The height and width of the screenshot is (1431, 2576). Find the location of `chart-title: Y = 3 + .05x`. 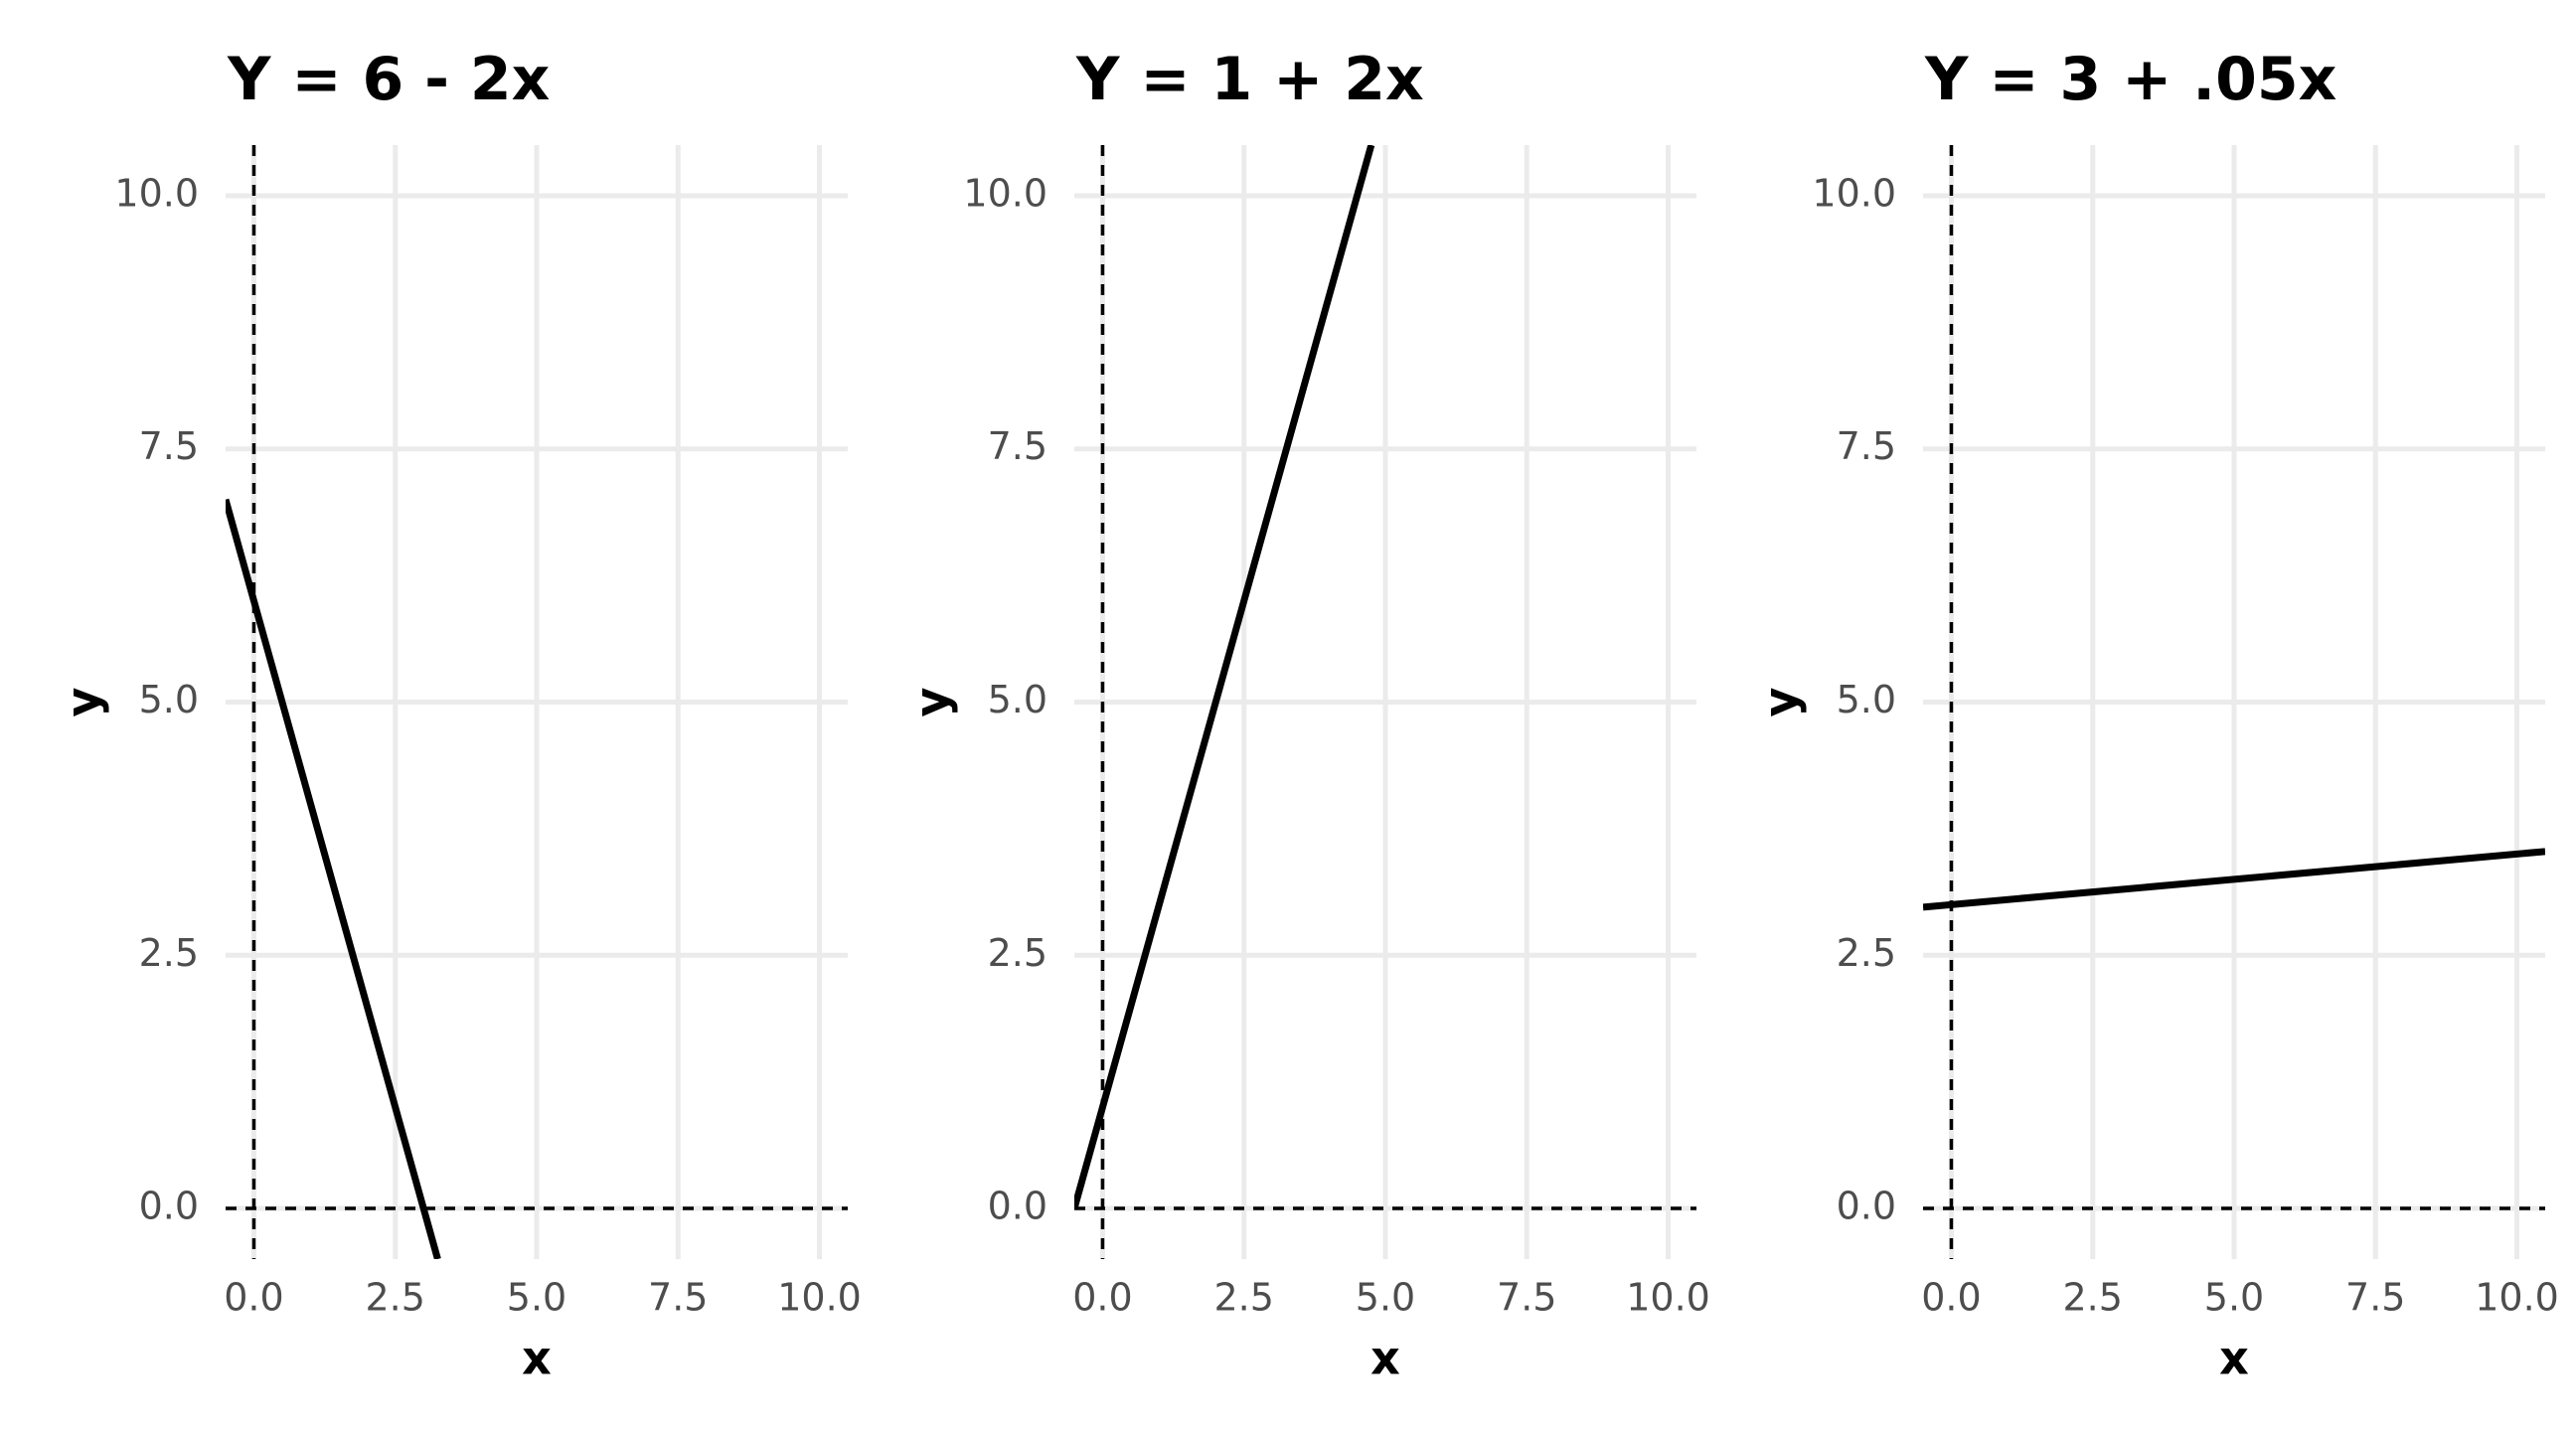

chart-title: Y = 3 + .05x is located at coordinates (2130, 79).